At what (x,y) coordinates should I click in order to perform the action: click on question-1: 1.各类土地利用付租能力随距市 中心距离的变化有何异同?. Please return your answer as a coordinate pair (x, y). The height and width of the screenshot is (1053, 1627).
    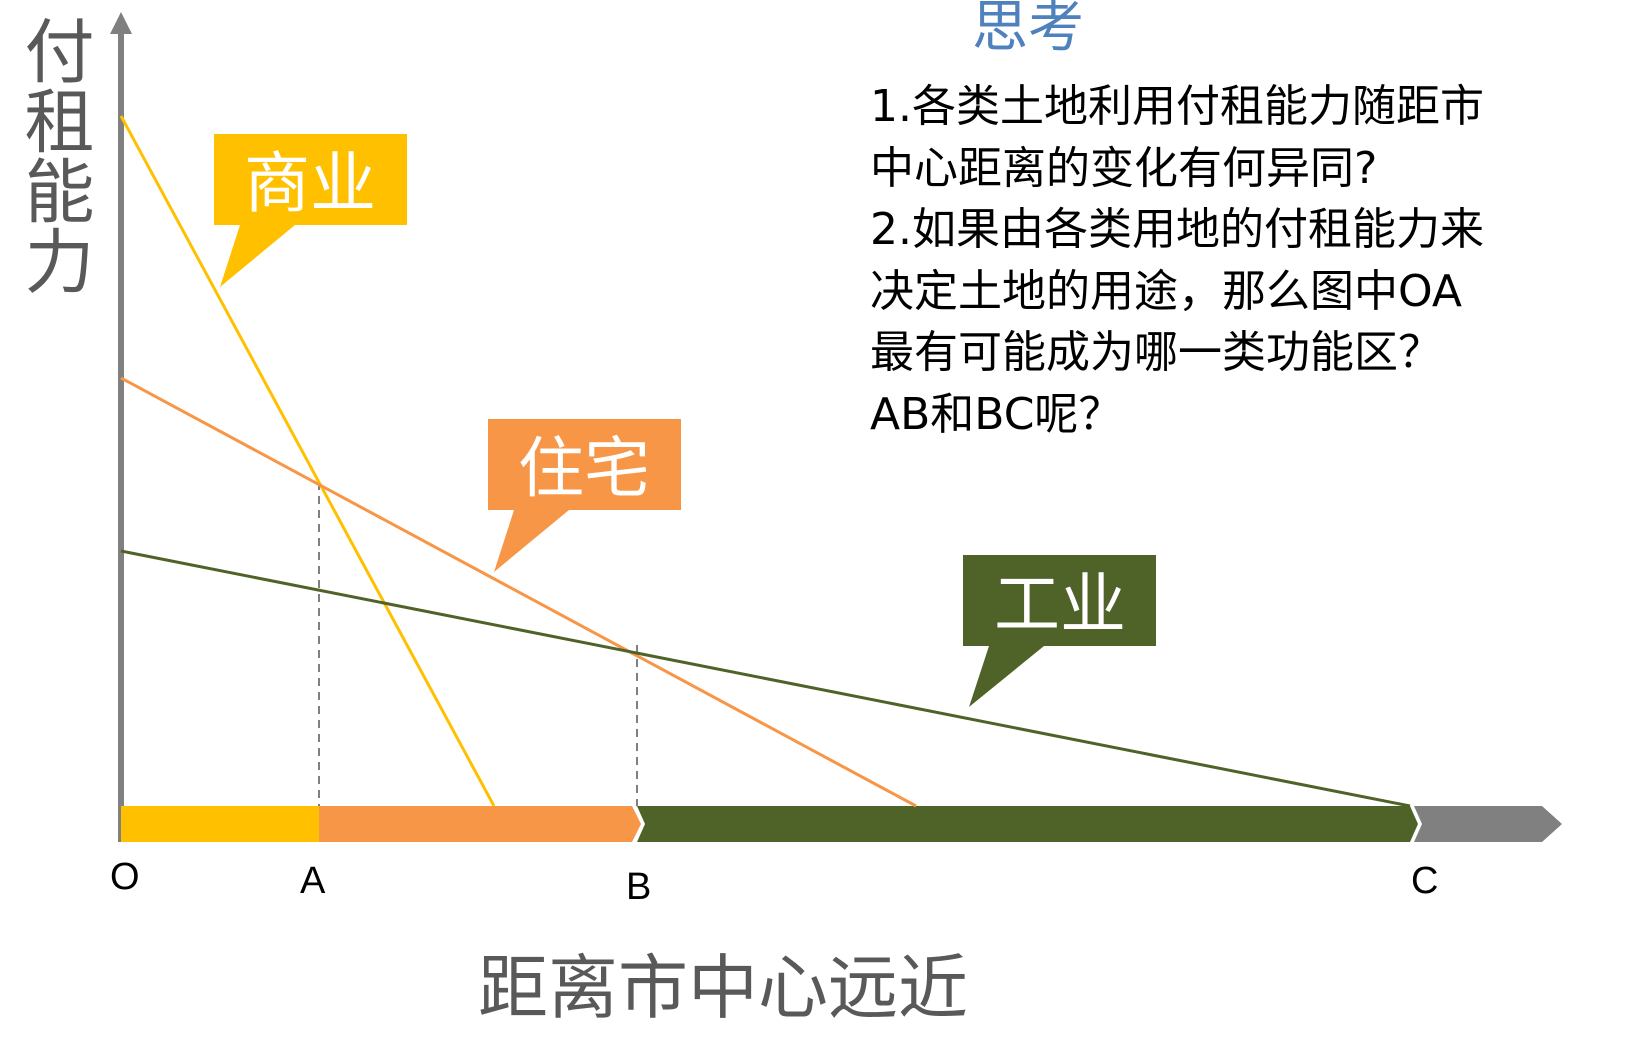
    Looking at the image, I should click on (1177, 137).